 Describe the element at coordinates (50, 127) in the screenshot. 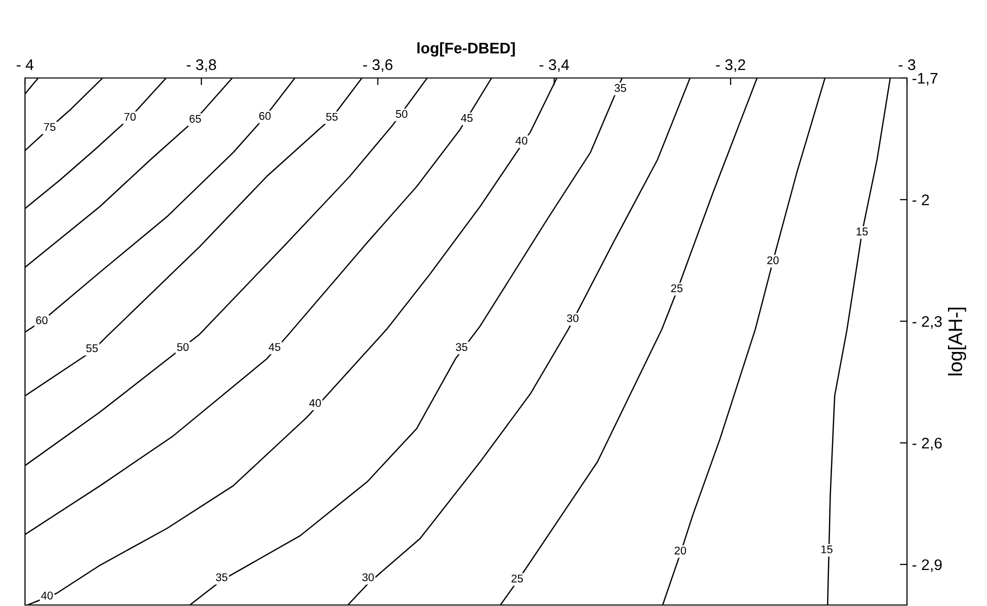

I see `annotation: 75` at that location.